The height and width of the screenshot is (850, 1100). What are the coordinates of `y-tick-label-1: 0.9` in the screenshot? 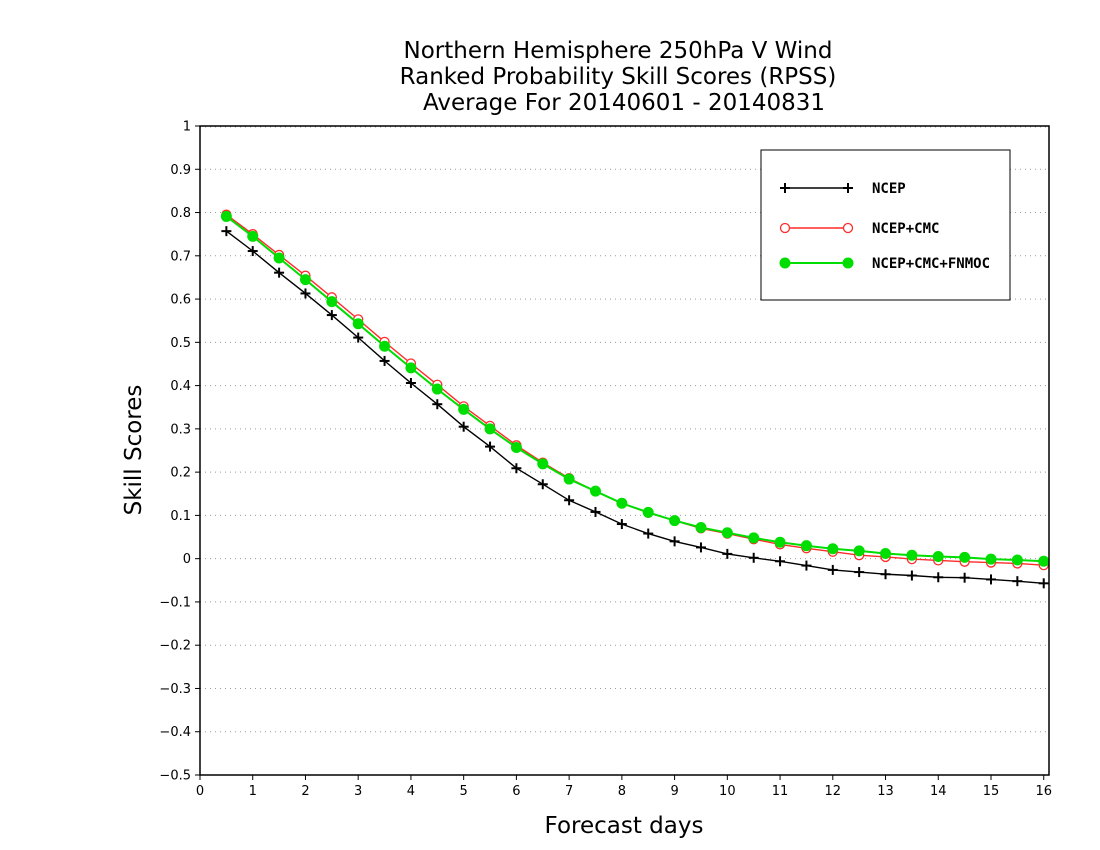 It's located at (180, 170).